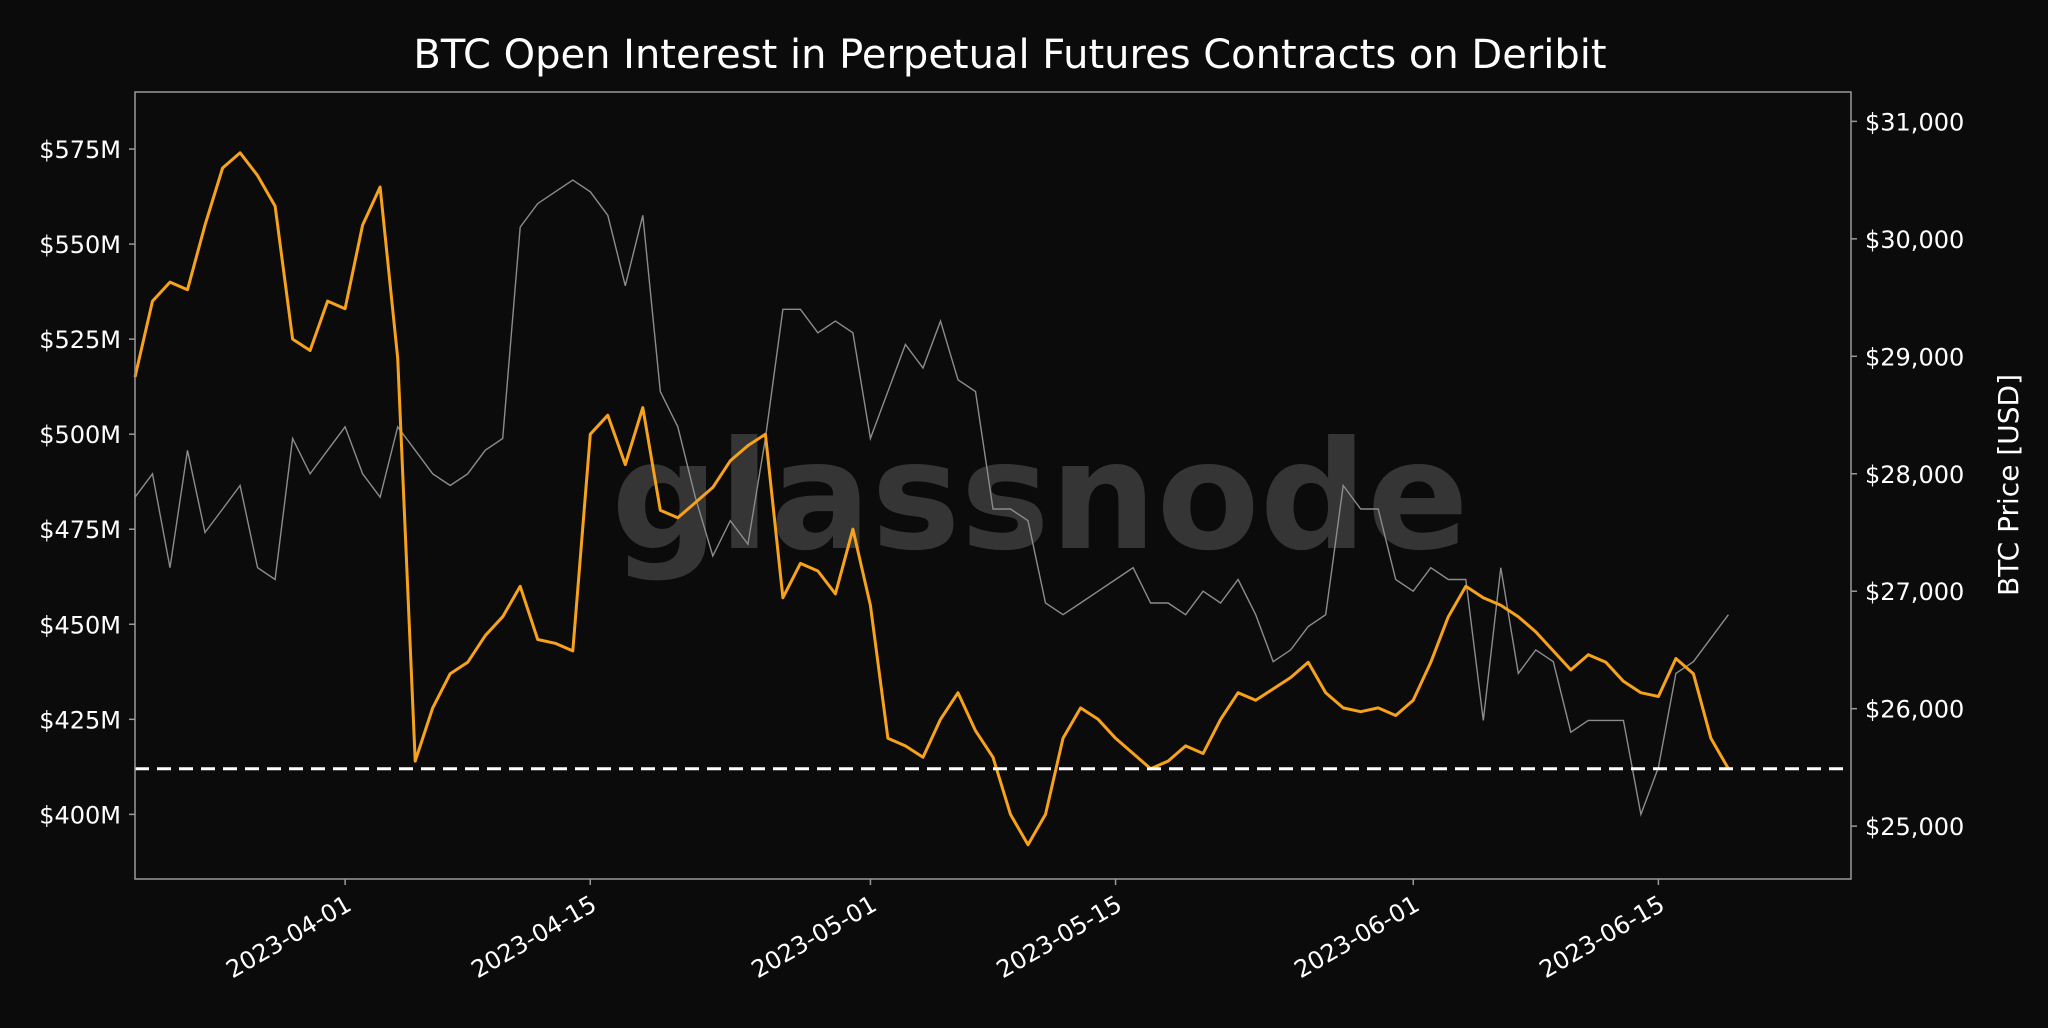 The width and height of the screenshot is (2048, 1028). What do you see at coordinates (1914, 592) in the screenshot?
I see `right-tick-label: $27,000` at bounding box center [1914, 592].